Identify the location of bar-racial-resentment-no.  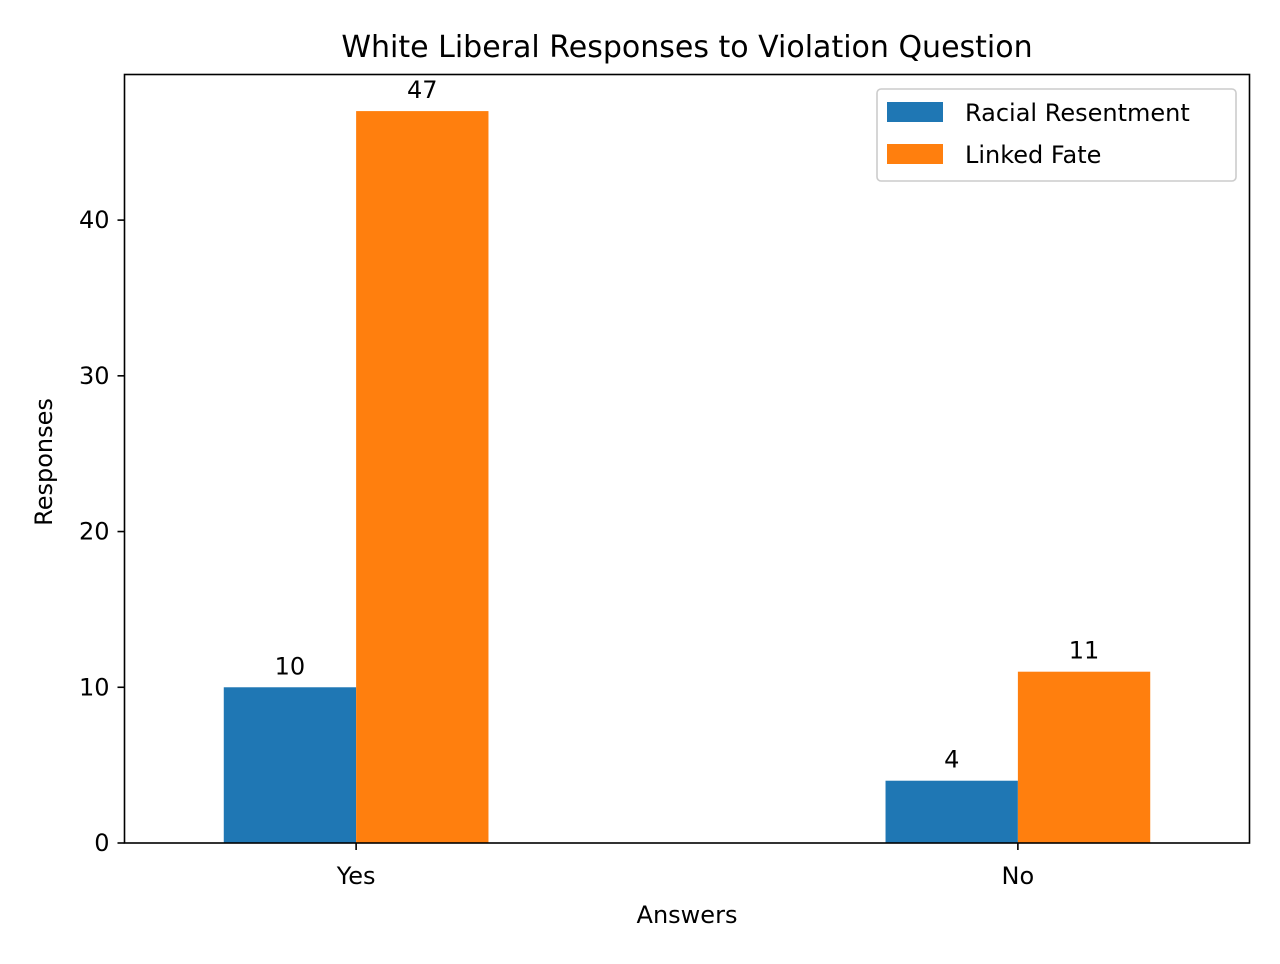
(951, 811).